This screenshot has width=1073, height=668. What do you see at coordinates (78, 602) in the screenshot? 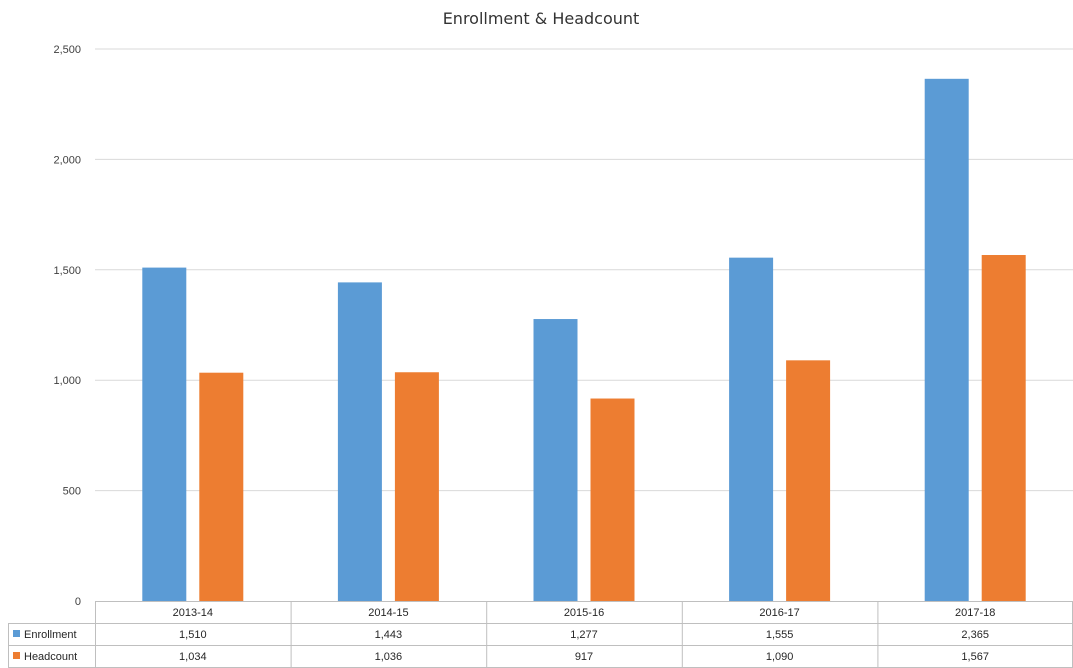
I see `y-tick-label: 0` at bounding box center [78, 602].